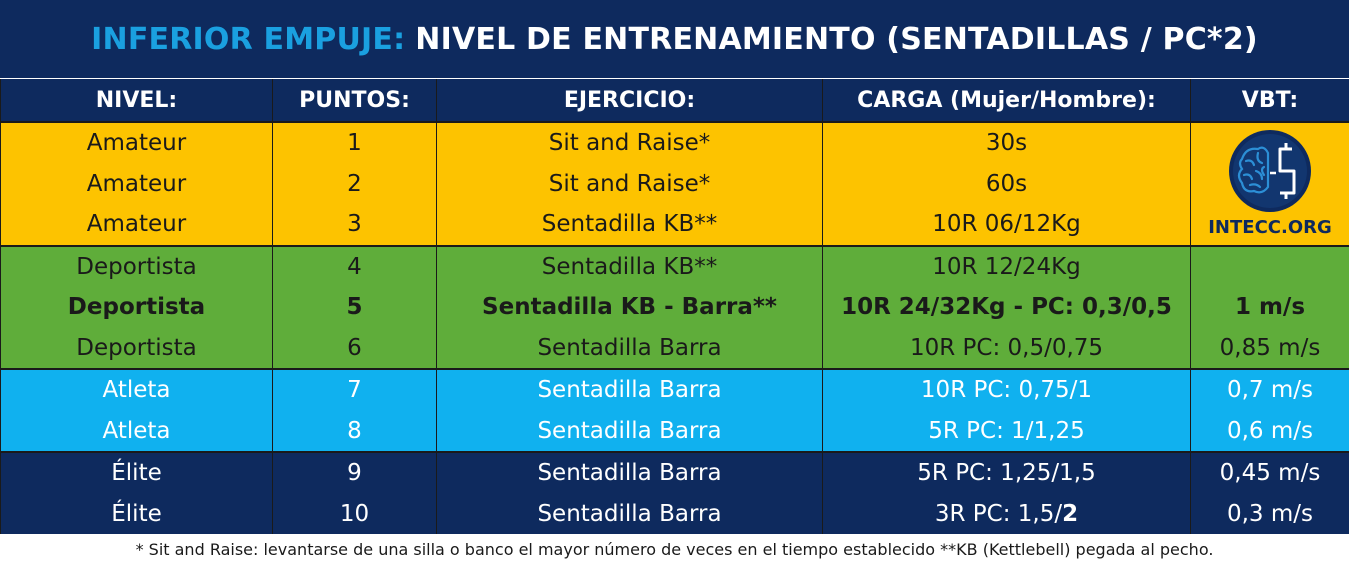  Describe the element at coordinates (136, 101) in the screenshot. I see `header-nivel: NIVEL:` at that location.